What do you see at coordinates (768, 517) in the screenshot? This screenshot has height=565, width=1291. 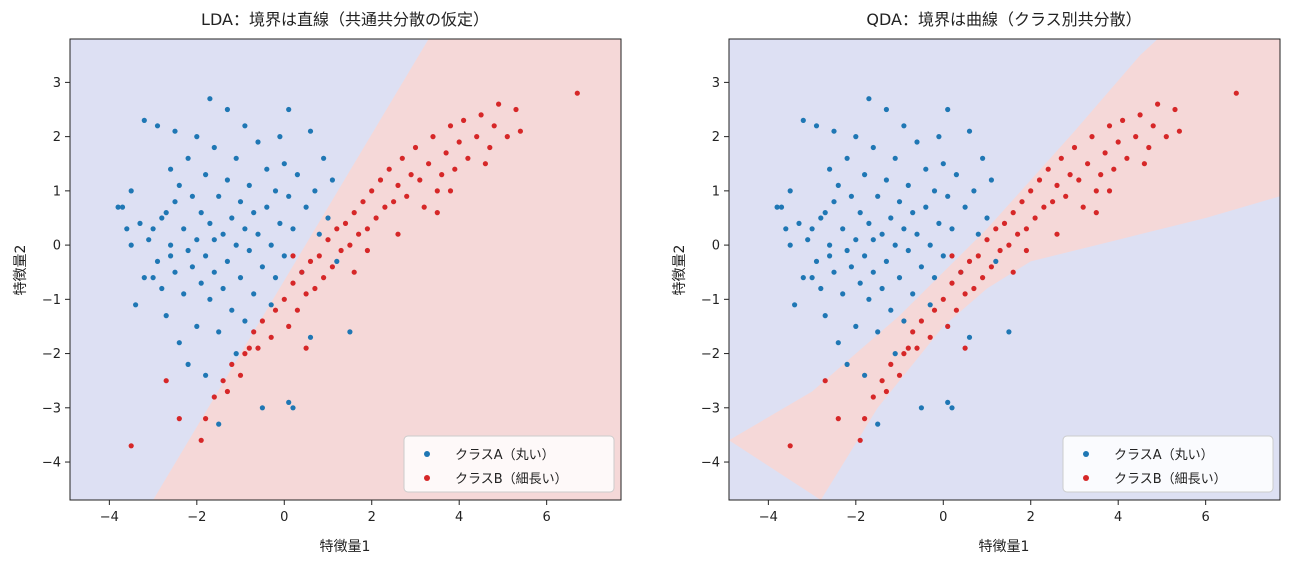 I see `x-tick-label: −4` at bounding box center [768, 517].